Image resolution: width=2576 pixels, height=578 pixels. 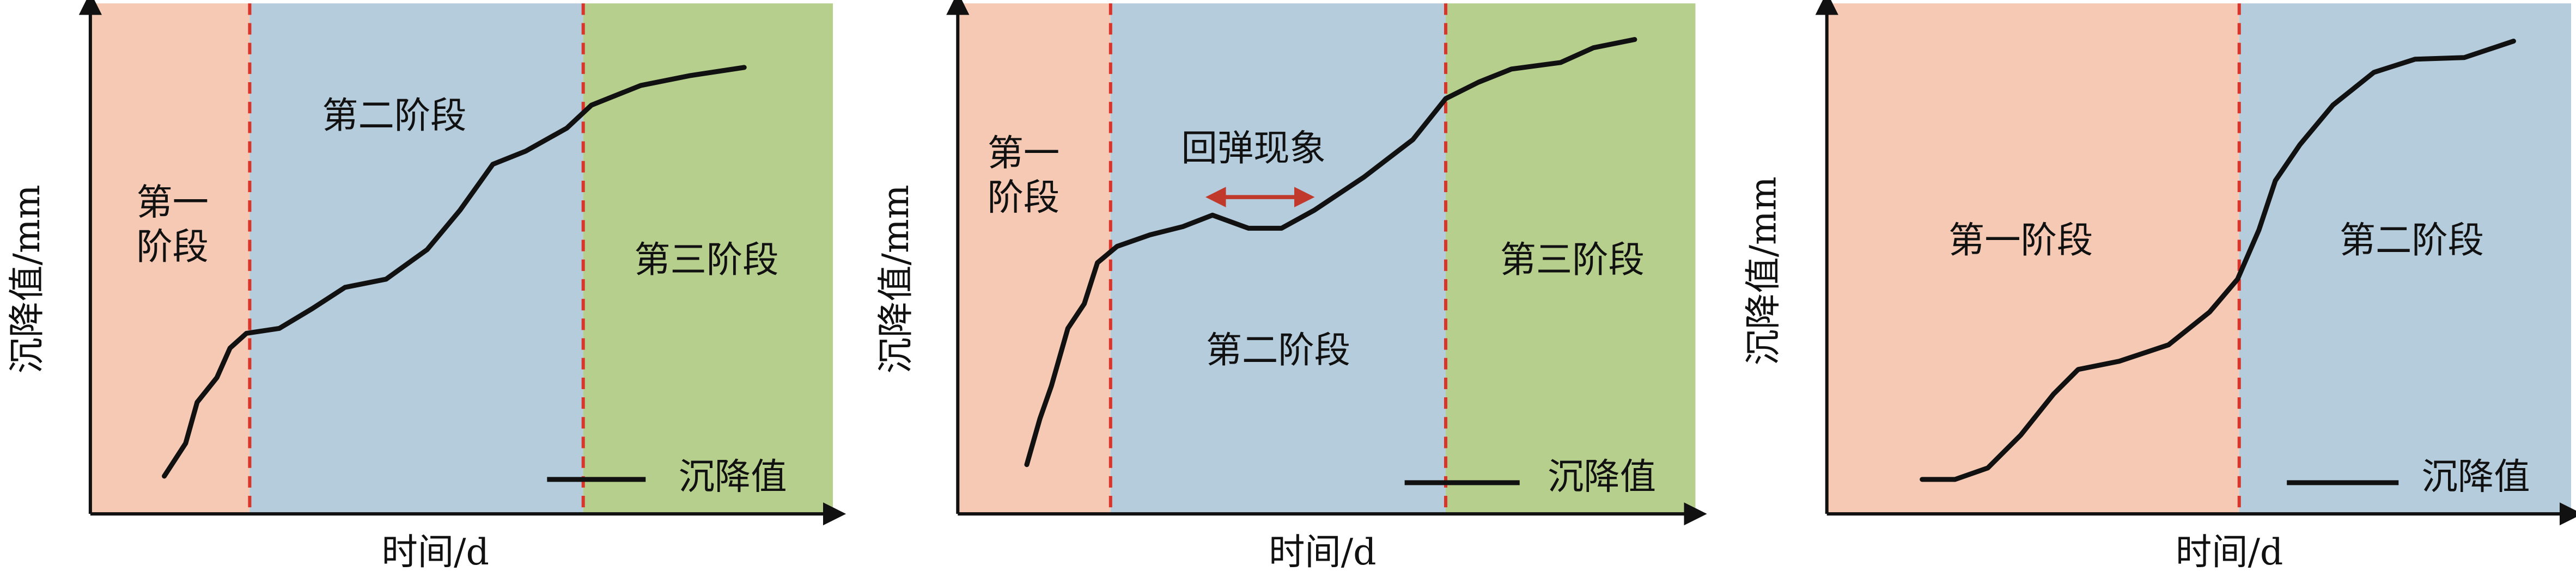 What do you see at coordinates (1253, 148) in the screenshot?
I see `annotation: 回弹现象` at bounding box center [1253, 148].